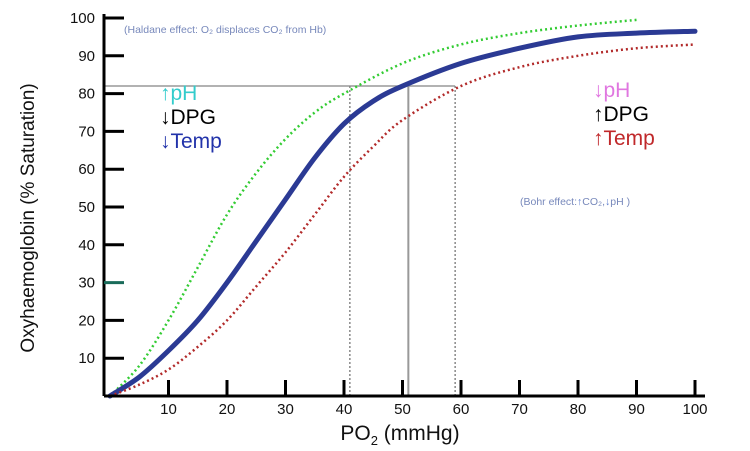 This screenshot has height=451, width=750. What do you see at coordinates (694, 409) in the screenshot?
I see `x-tick-label: 100` at bounding box center [694, 409].